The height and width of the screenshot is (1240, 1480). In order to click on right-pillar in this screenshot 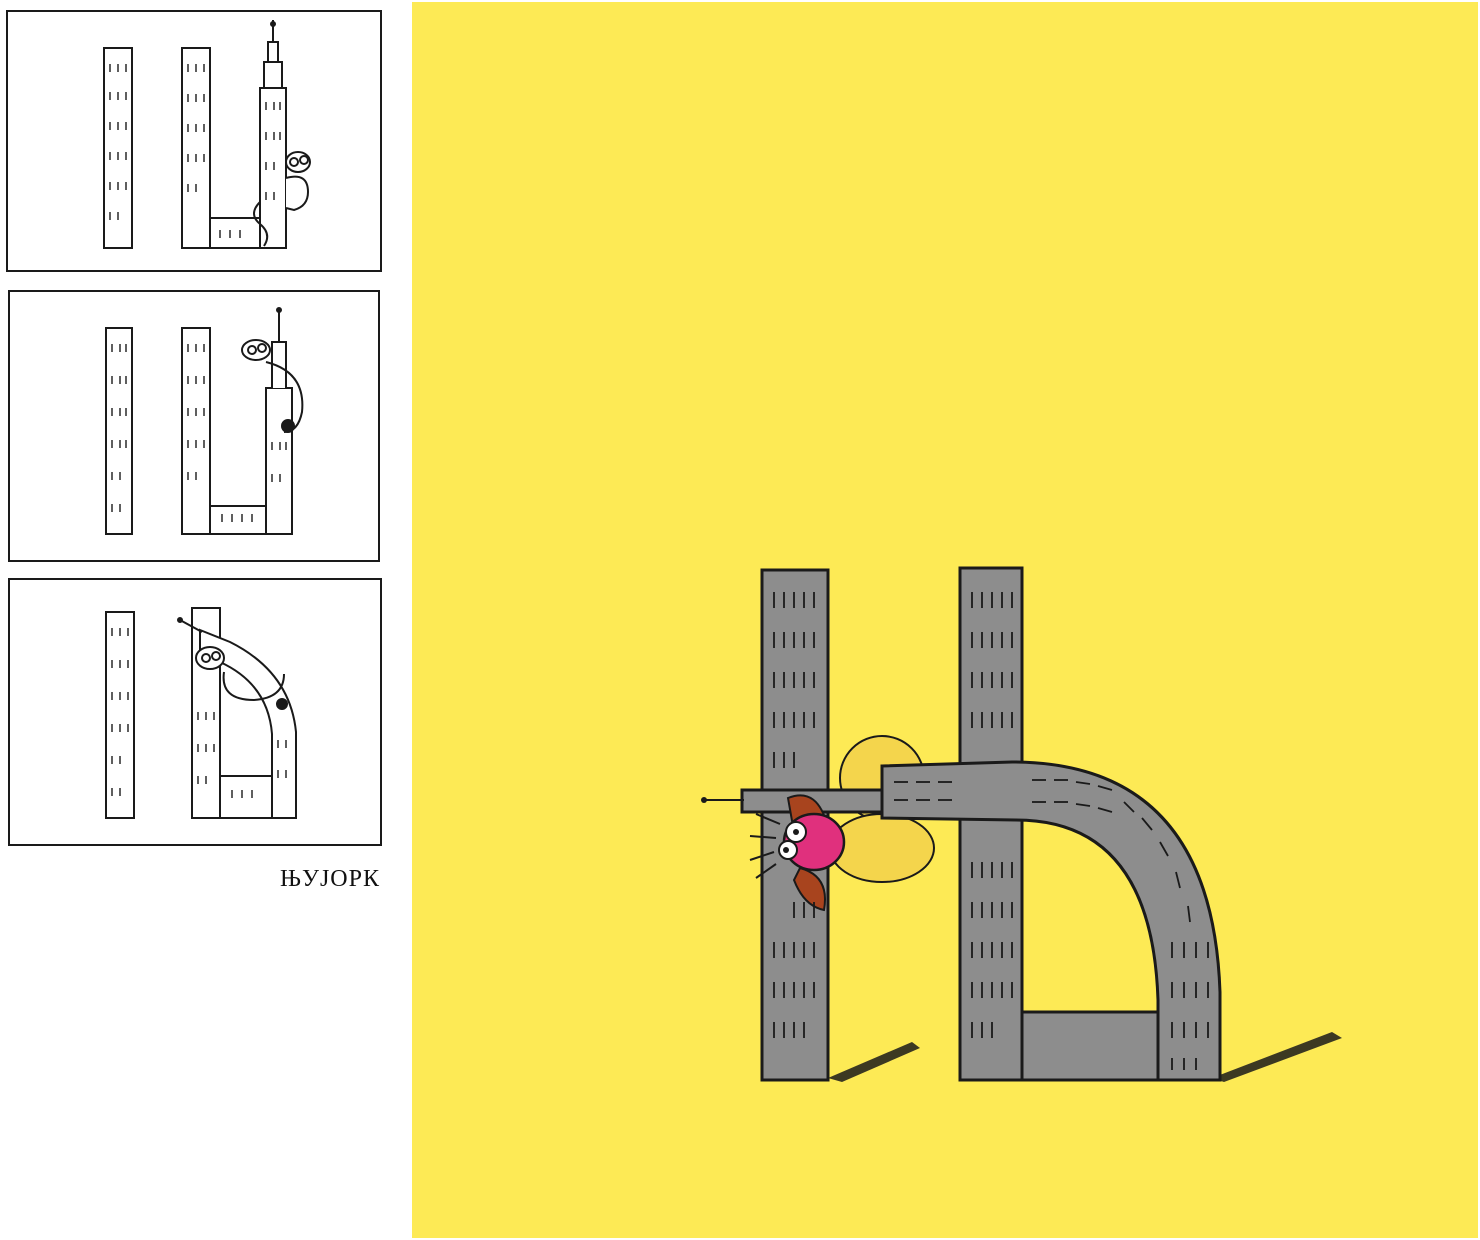, I will do `click(991, 824)`.